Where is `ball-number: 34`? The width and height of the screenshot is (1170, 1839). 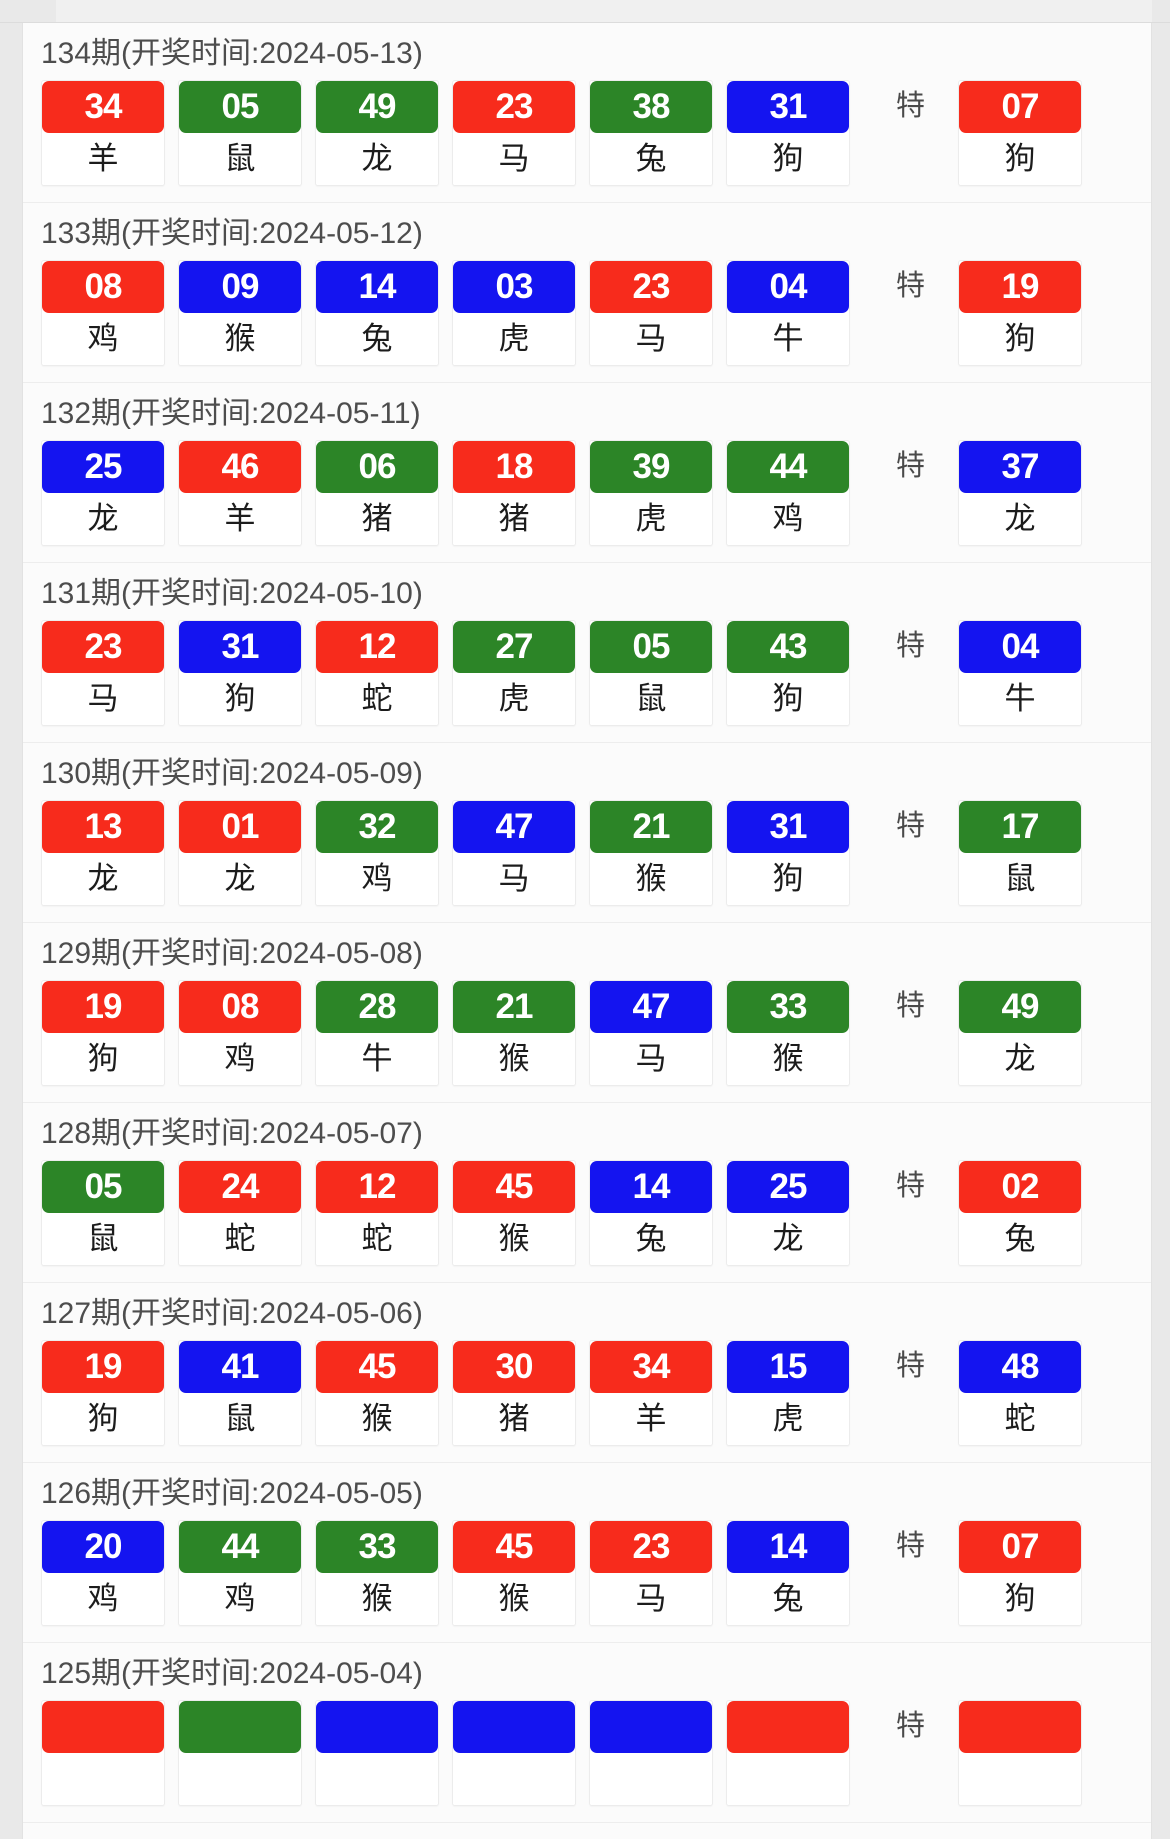
ball-number: 34 is located at coordinates (651, 1367).